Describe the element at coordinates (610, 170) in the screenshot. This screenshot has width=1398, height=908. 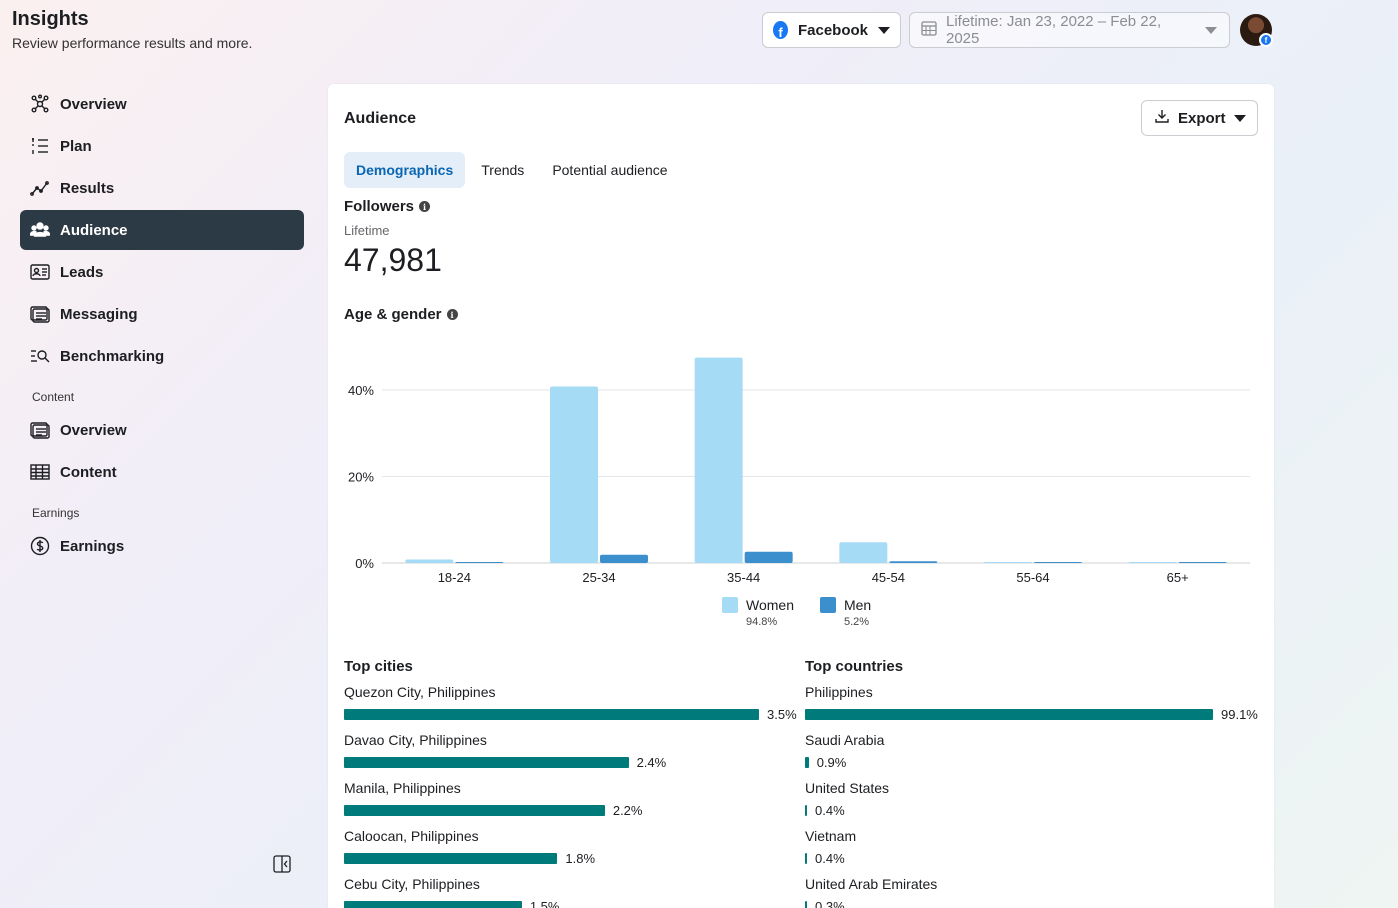
I see `tab-potential-audience: Potential audience` at that location.